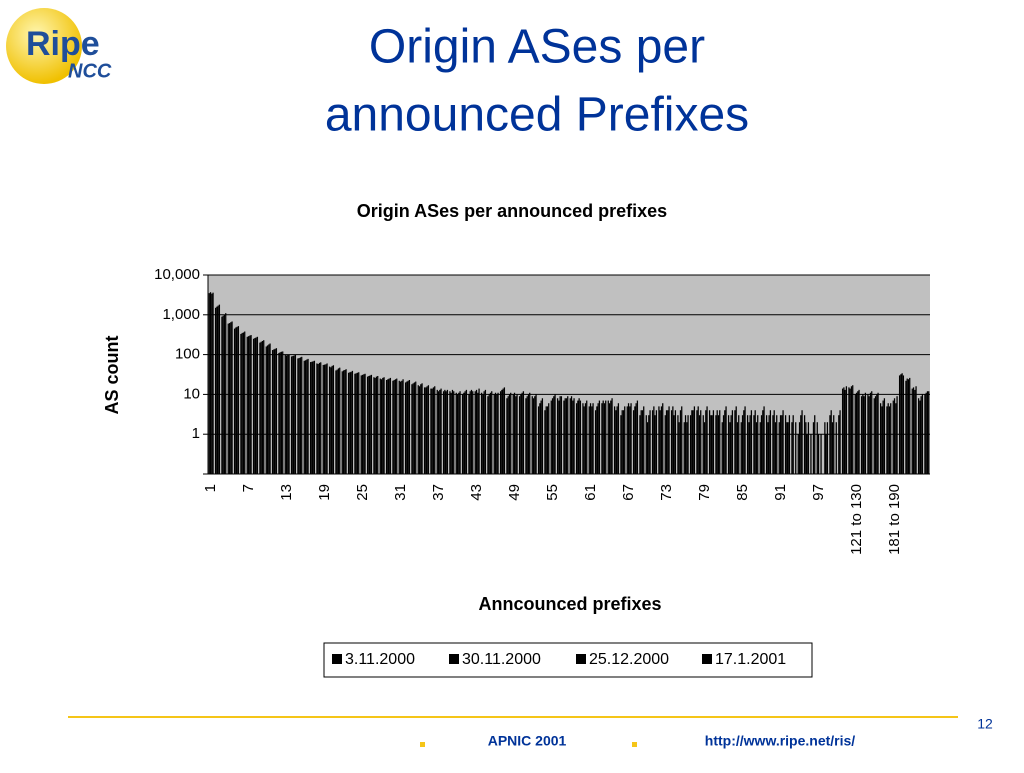 Image resolution: width=1024 pixels, height=773 pixels. I want to click on chart-title: Origin ASes per announced prefixes, so click(512, 211).